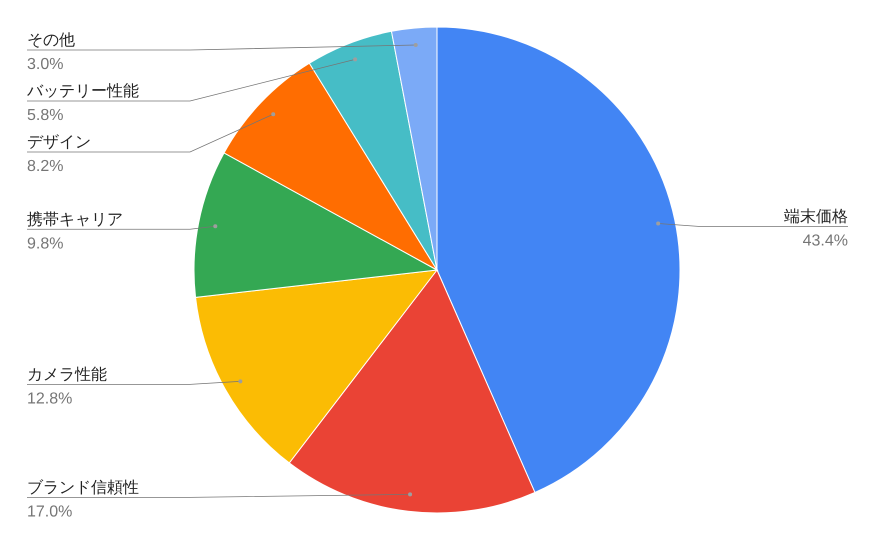  What do you see at coordinates (51, 40) in the screenshot?
I see `slice-label: その他` at bounding box center [51, 40].